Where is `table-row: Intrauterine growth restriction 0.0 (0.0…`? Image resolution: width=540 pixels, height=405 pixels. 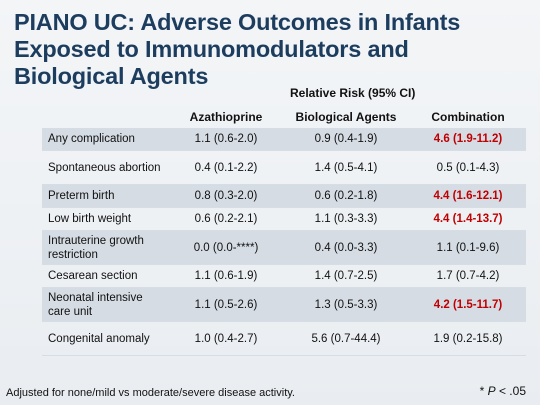 table-row: Intrauterine growth restriction 0.0 (0.0… is located at coordinates (284, 247).